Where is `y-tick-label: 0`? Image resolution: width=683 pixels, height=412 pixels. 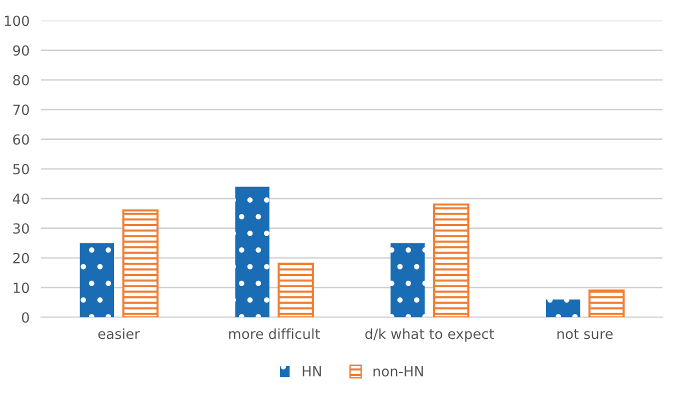
y-tick-label: 0 is located at coordinates (25, 317).